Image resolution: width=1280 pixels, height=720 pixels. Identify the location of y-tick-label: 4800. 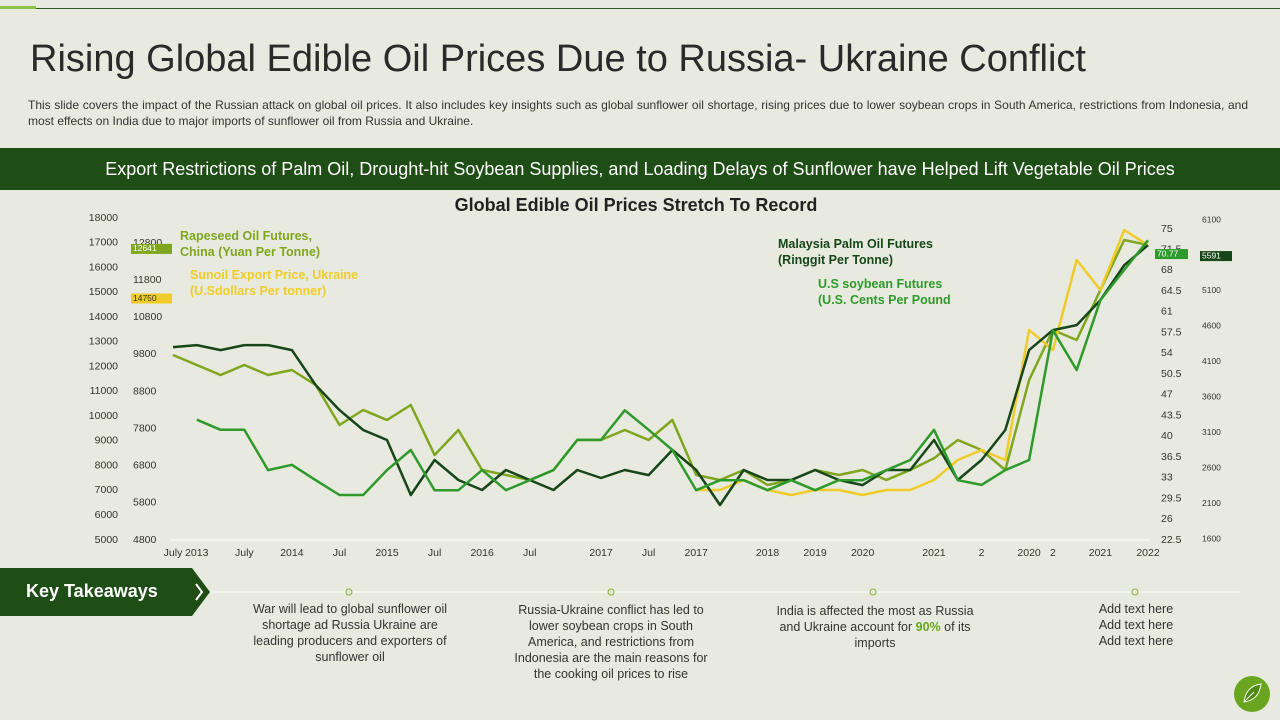
(145, 540).